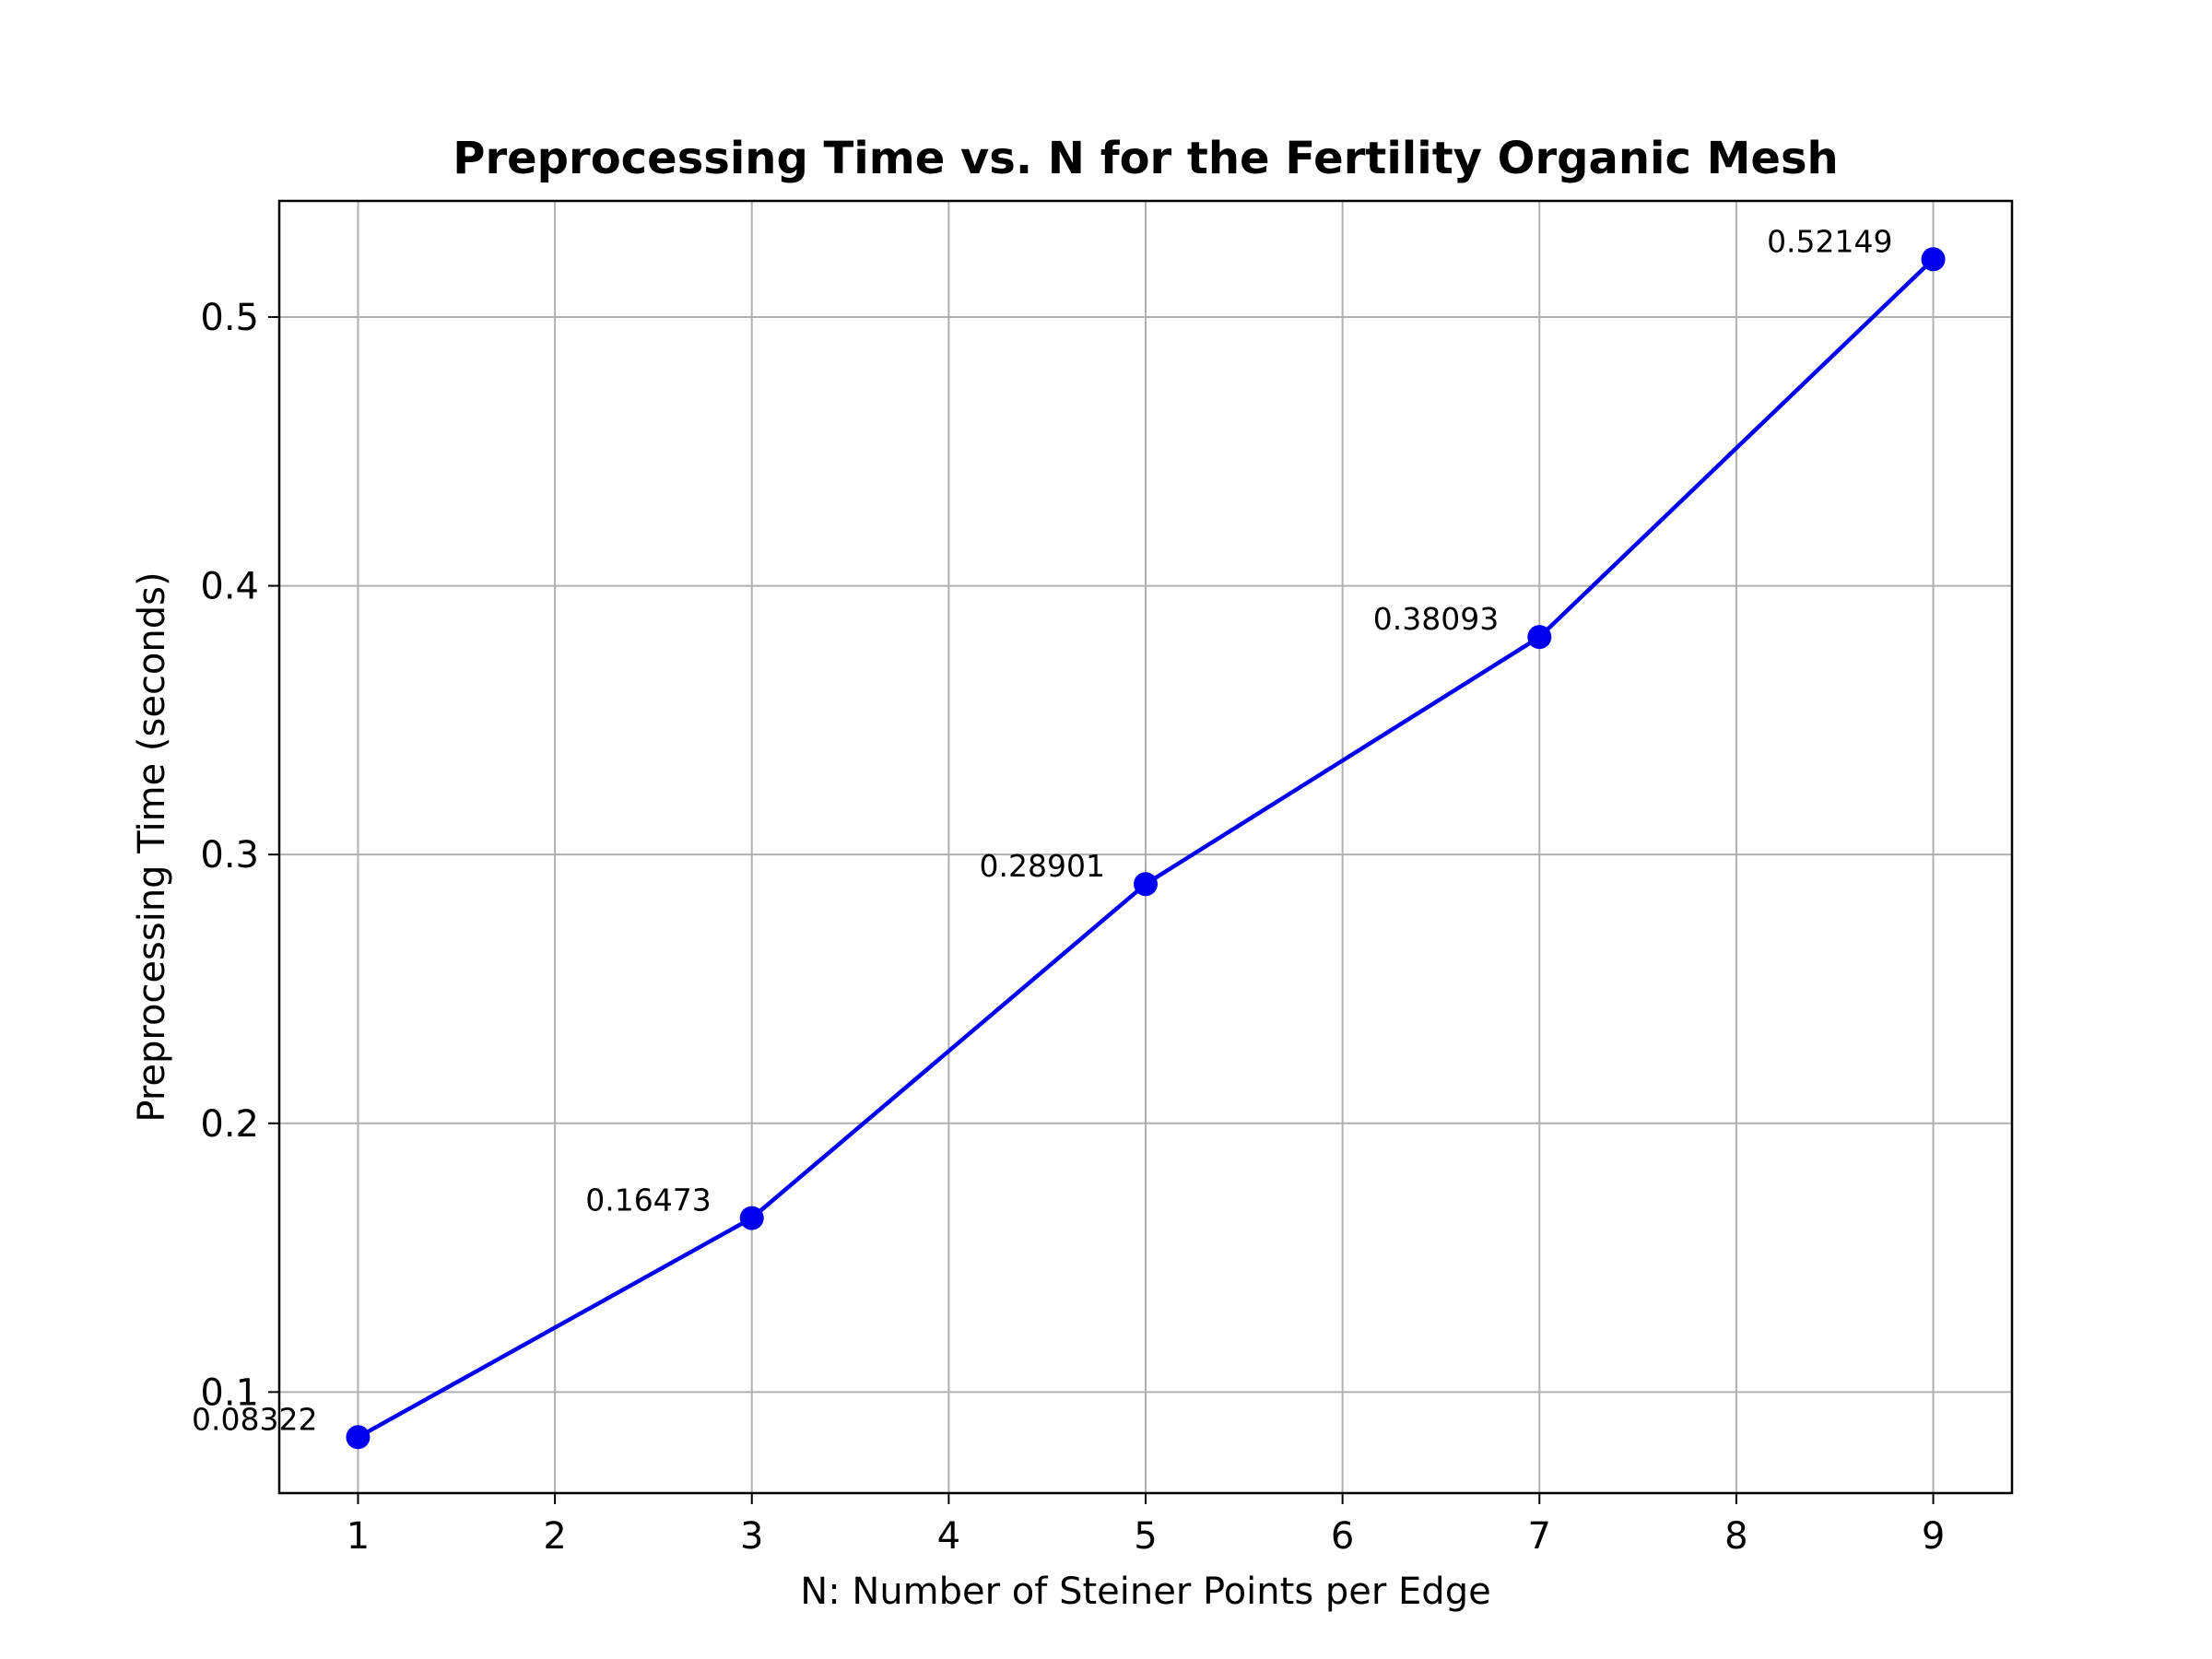  I want to click on y-tick-label: 0.2, so click(229, 1124).